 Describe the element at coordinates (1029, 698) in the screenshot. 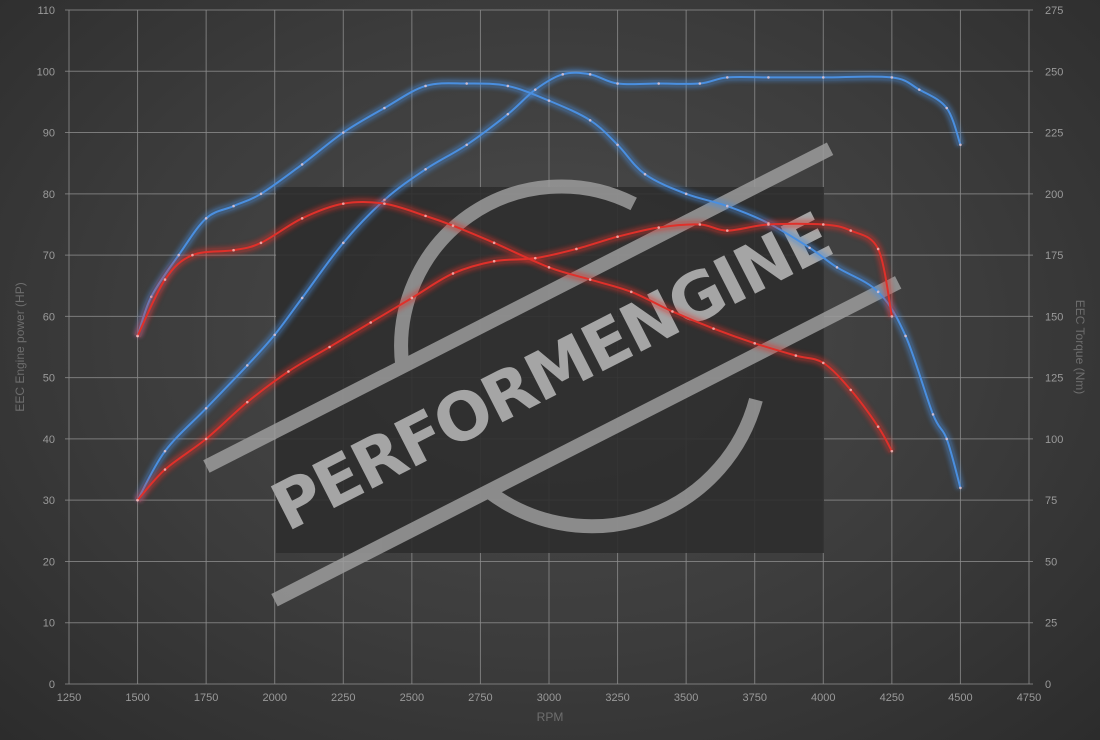

I see `x-tick-label: 4750` at that location.